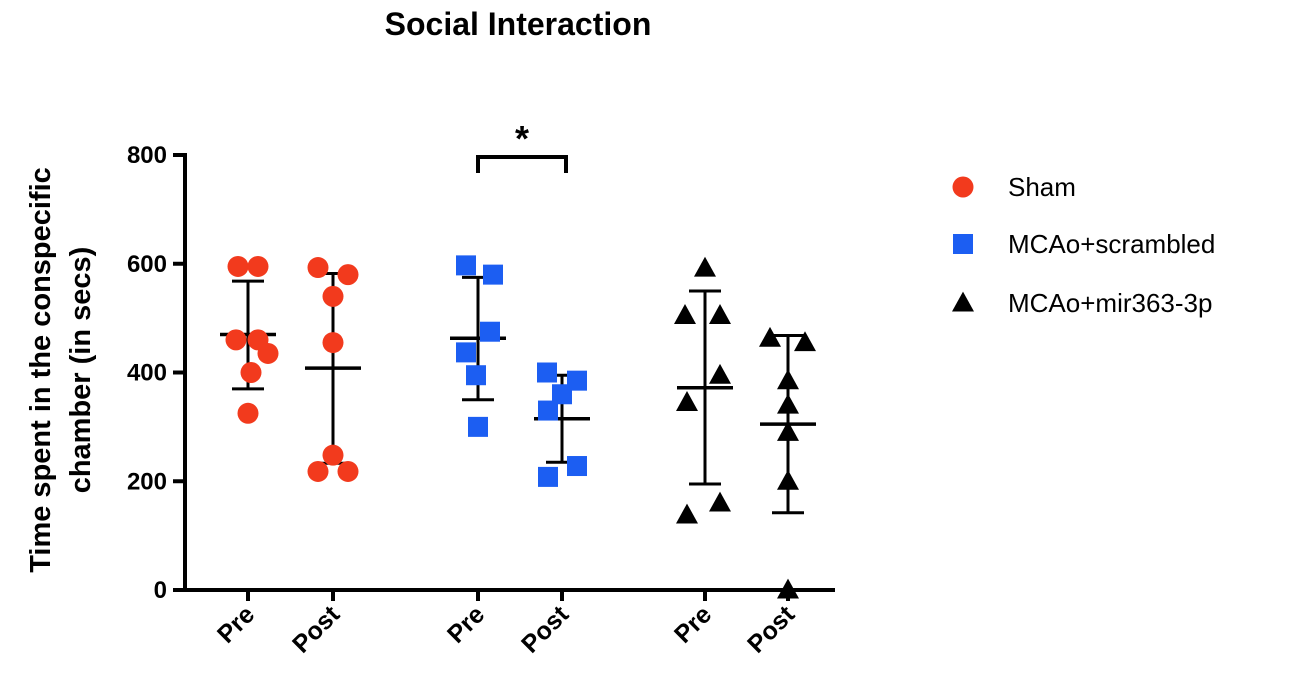  Describe the element at coordinates (1042, 187) in the screenshot. I see `legend-label: Sham` at that location.